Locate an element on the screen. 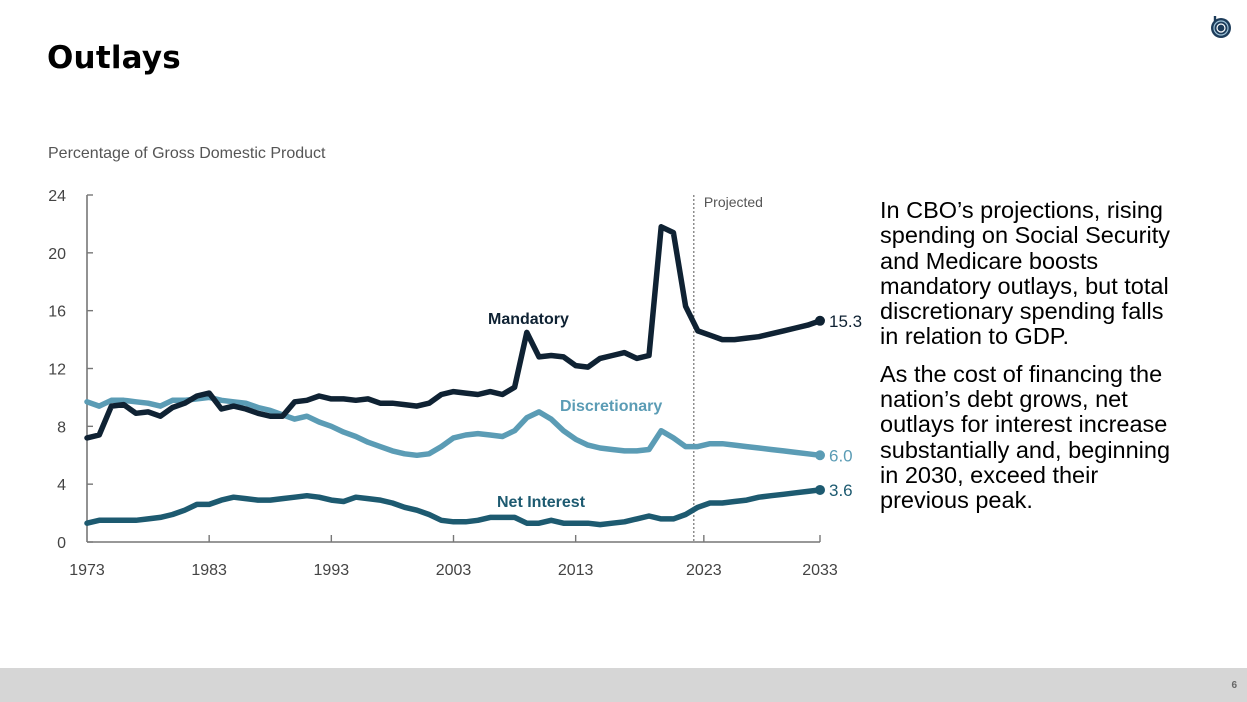 The image size is (1247, 702). y-tick-label: 24 is located at coordinates (57, 196).